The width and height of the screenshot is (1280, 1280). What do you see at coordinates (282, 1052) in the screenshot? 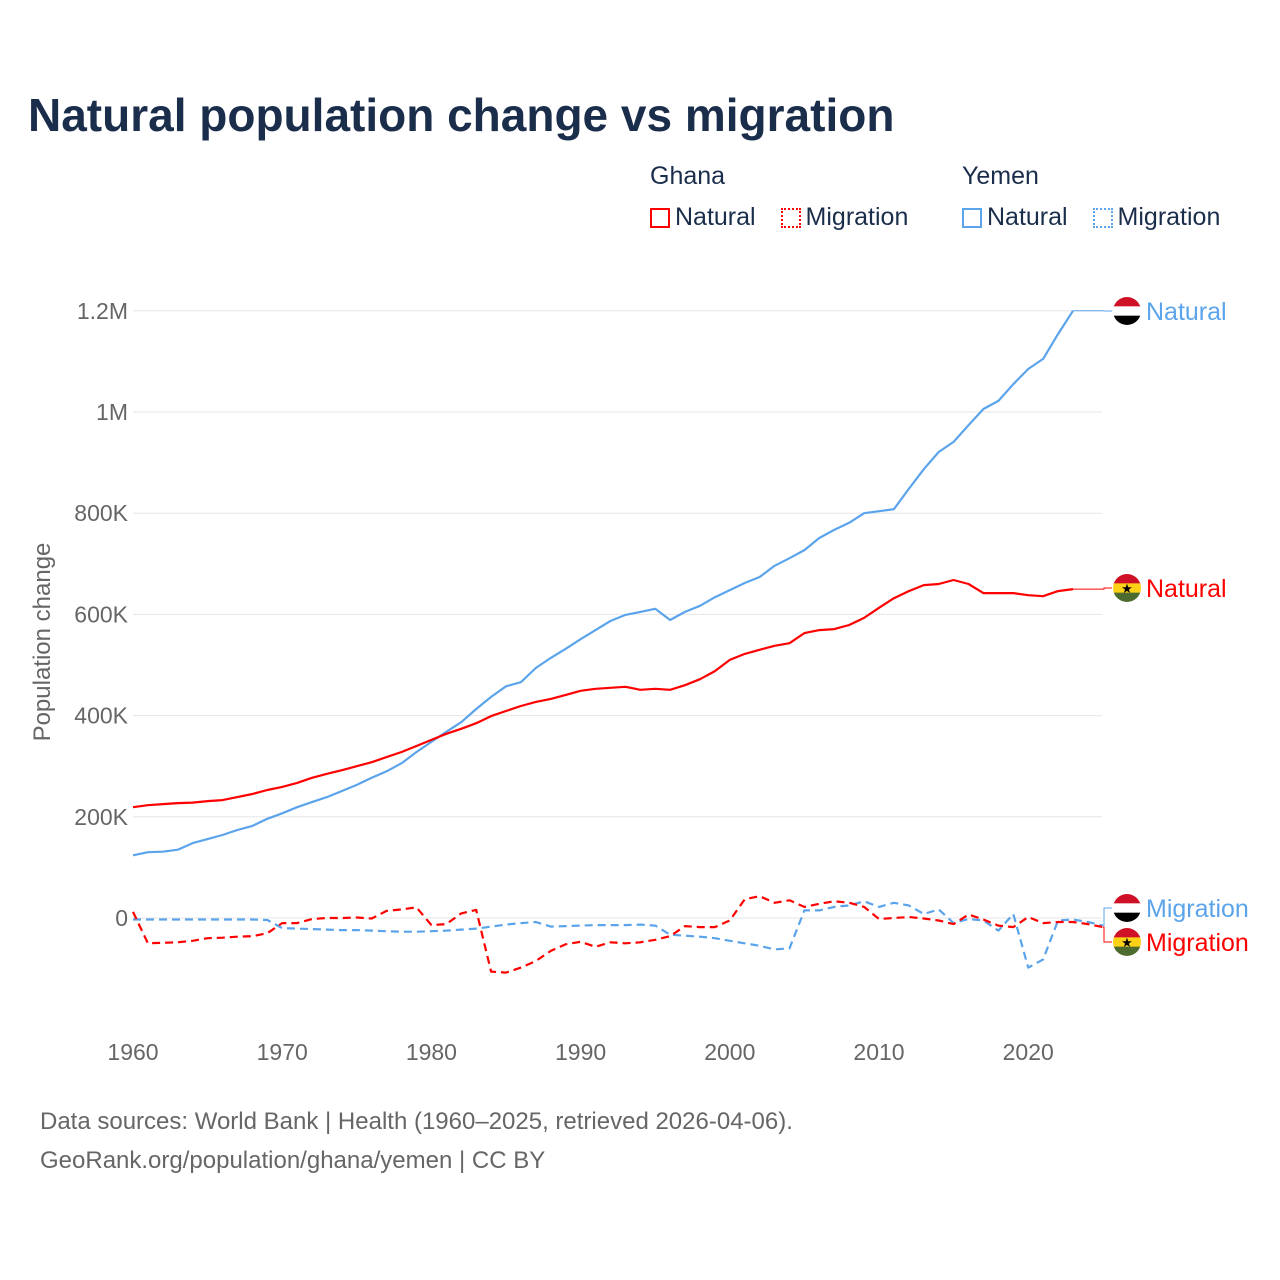
I see `x-tick-label: 1970` at bounding box center [282, 1052].